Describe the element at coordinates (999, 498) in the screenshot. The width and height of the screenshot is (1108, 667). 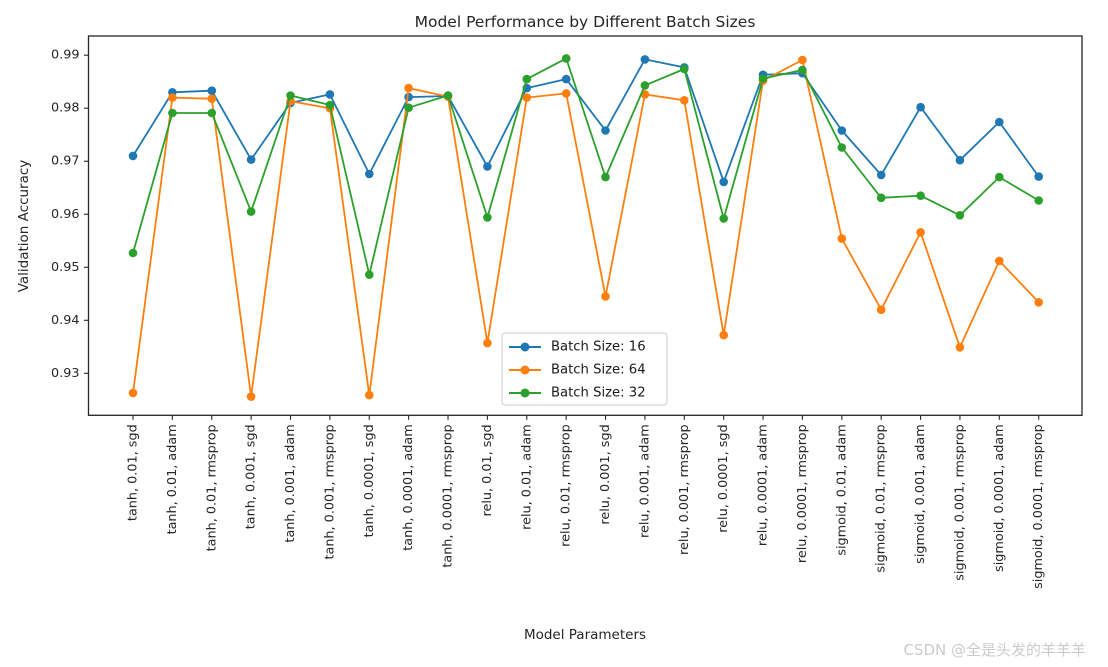
I see `x-tick-label: sigmoid, 0.0001, adam` at that location.